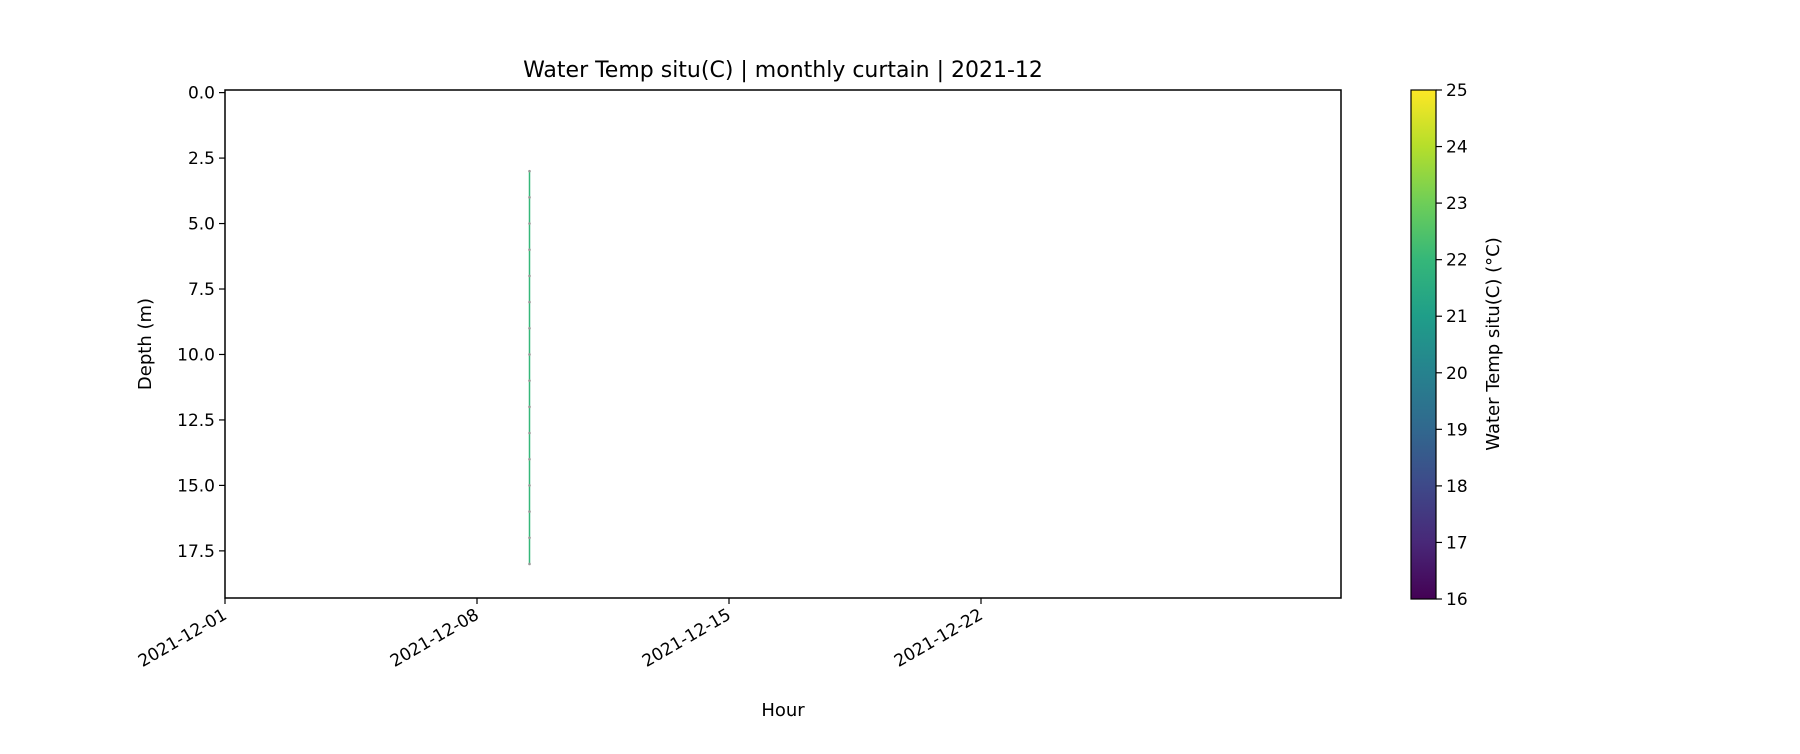  What do you see at coordinates (145, 344) in the screenshot?
I see `y-axis-label: Depth (m)` at bounding box center [145, 344].